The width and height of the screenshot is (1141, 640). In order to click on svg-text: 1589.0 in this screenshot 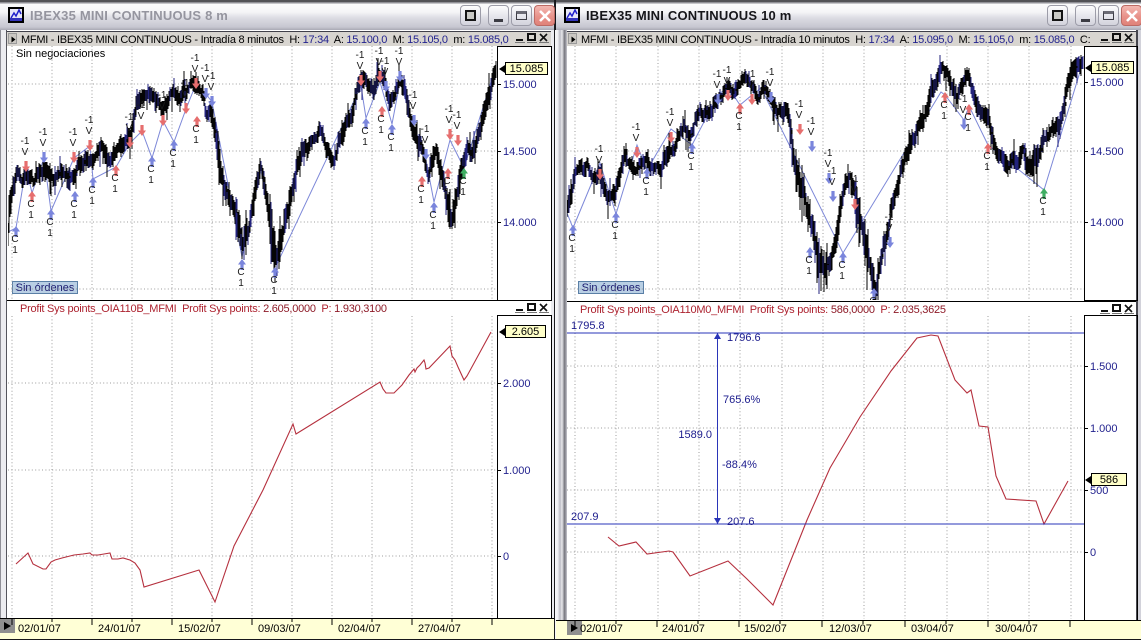, I will do `click(695, 435)`.